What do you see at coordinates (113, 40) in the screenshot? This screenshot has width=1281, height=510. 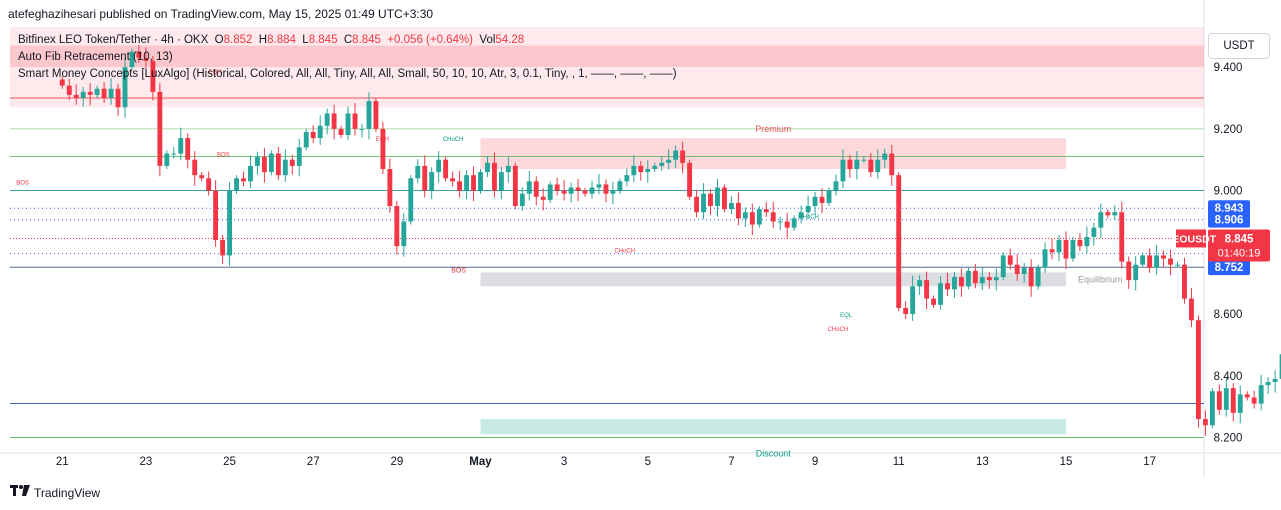 I see `symbol-title: Bitfinex LEO Token/Tether · 4h · OKX` at bounding box center [113, 40].